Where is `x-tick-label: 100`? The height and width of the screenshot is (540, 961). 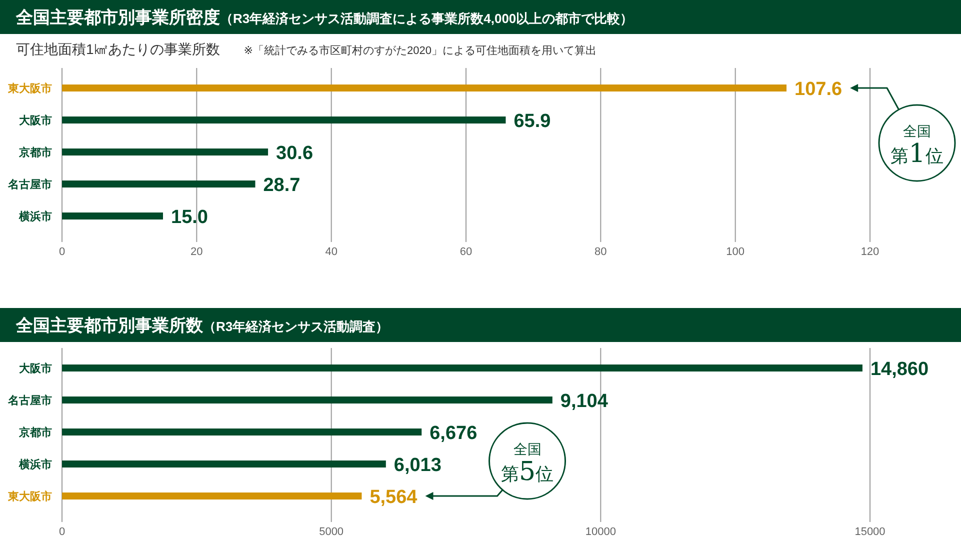
x-tick-label: 100 is located at coordinates (735, 252).